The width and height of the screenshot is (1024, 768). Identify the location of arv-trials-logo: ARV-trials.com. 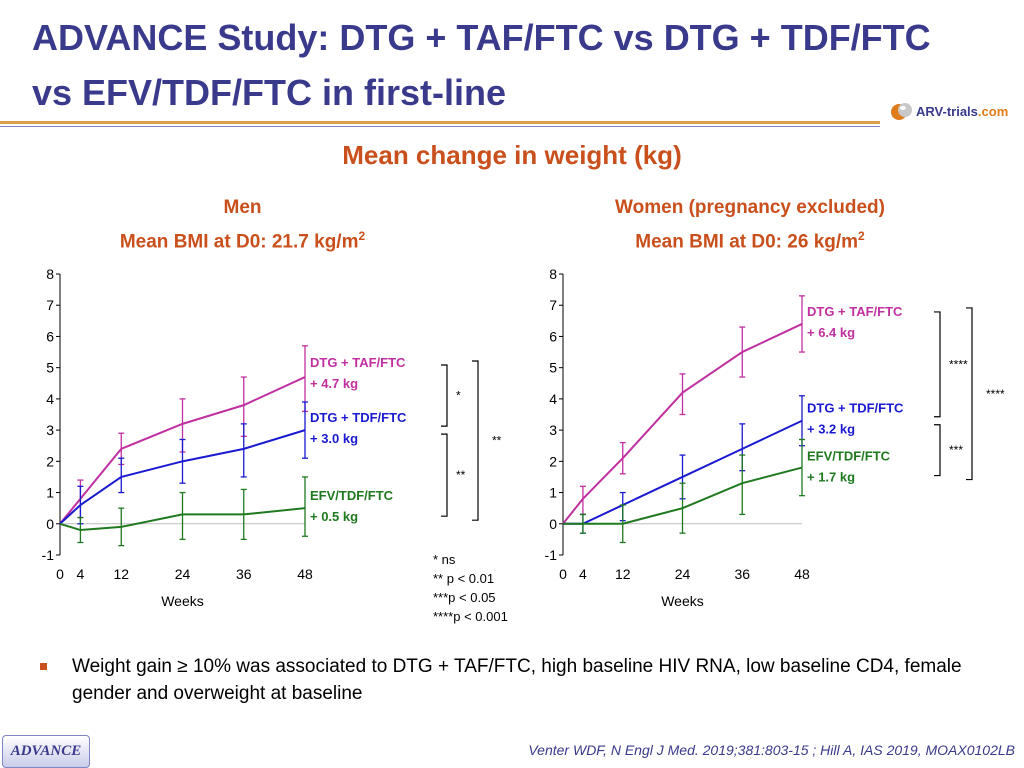
(956, 114).